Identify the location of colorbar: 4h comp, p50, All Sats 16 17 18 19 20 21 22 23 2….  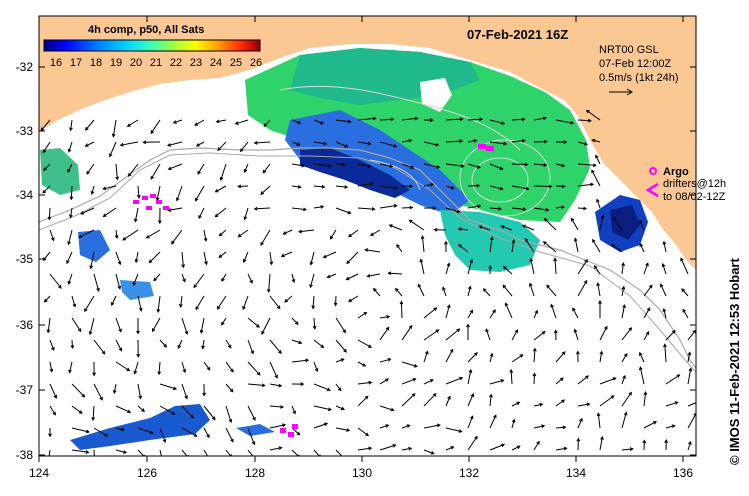
(152, 46).